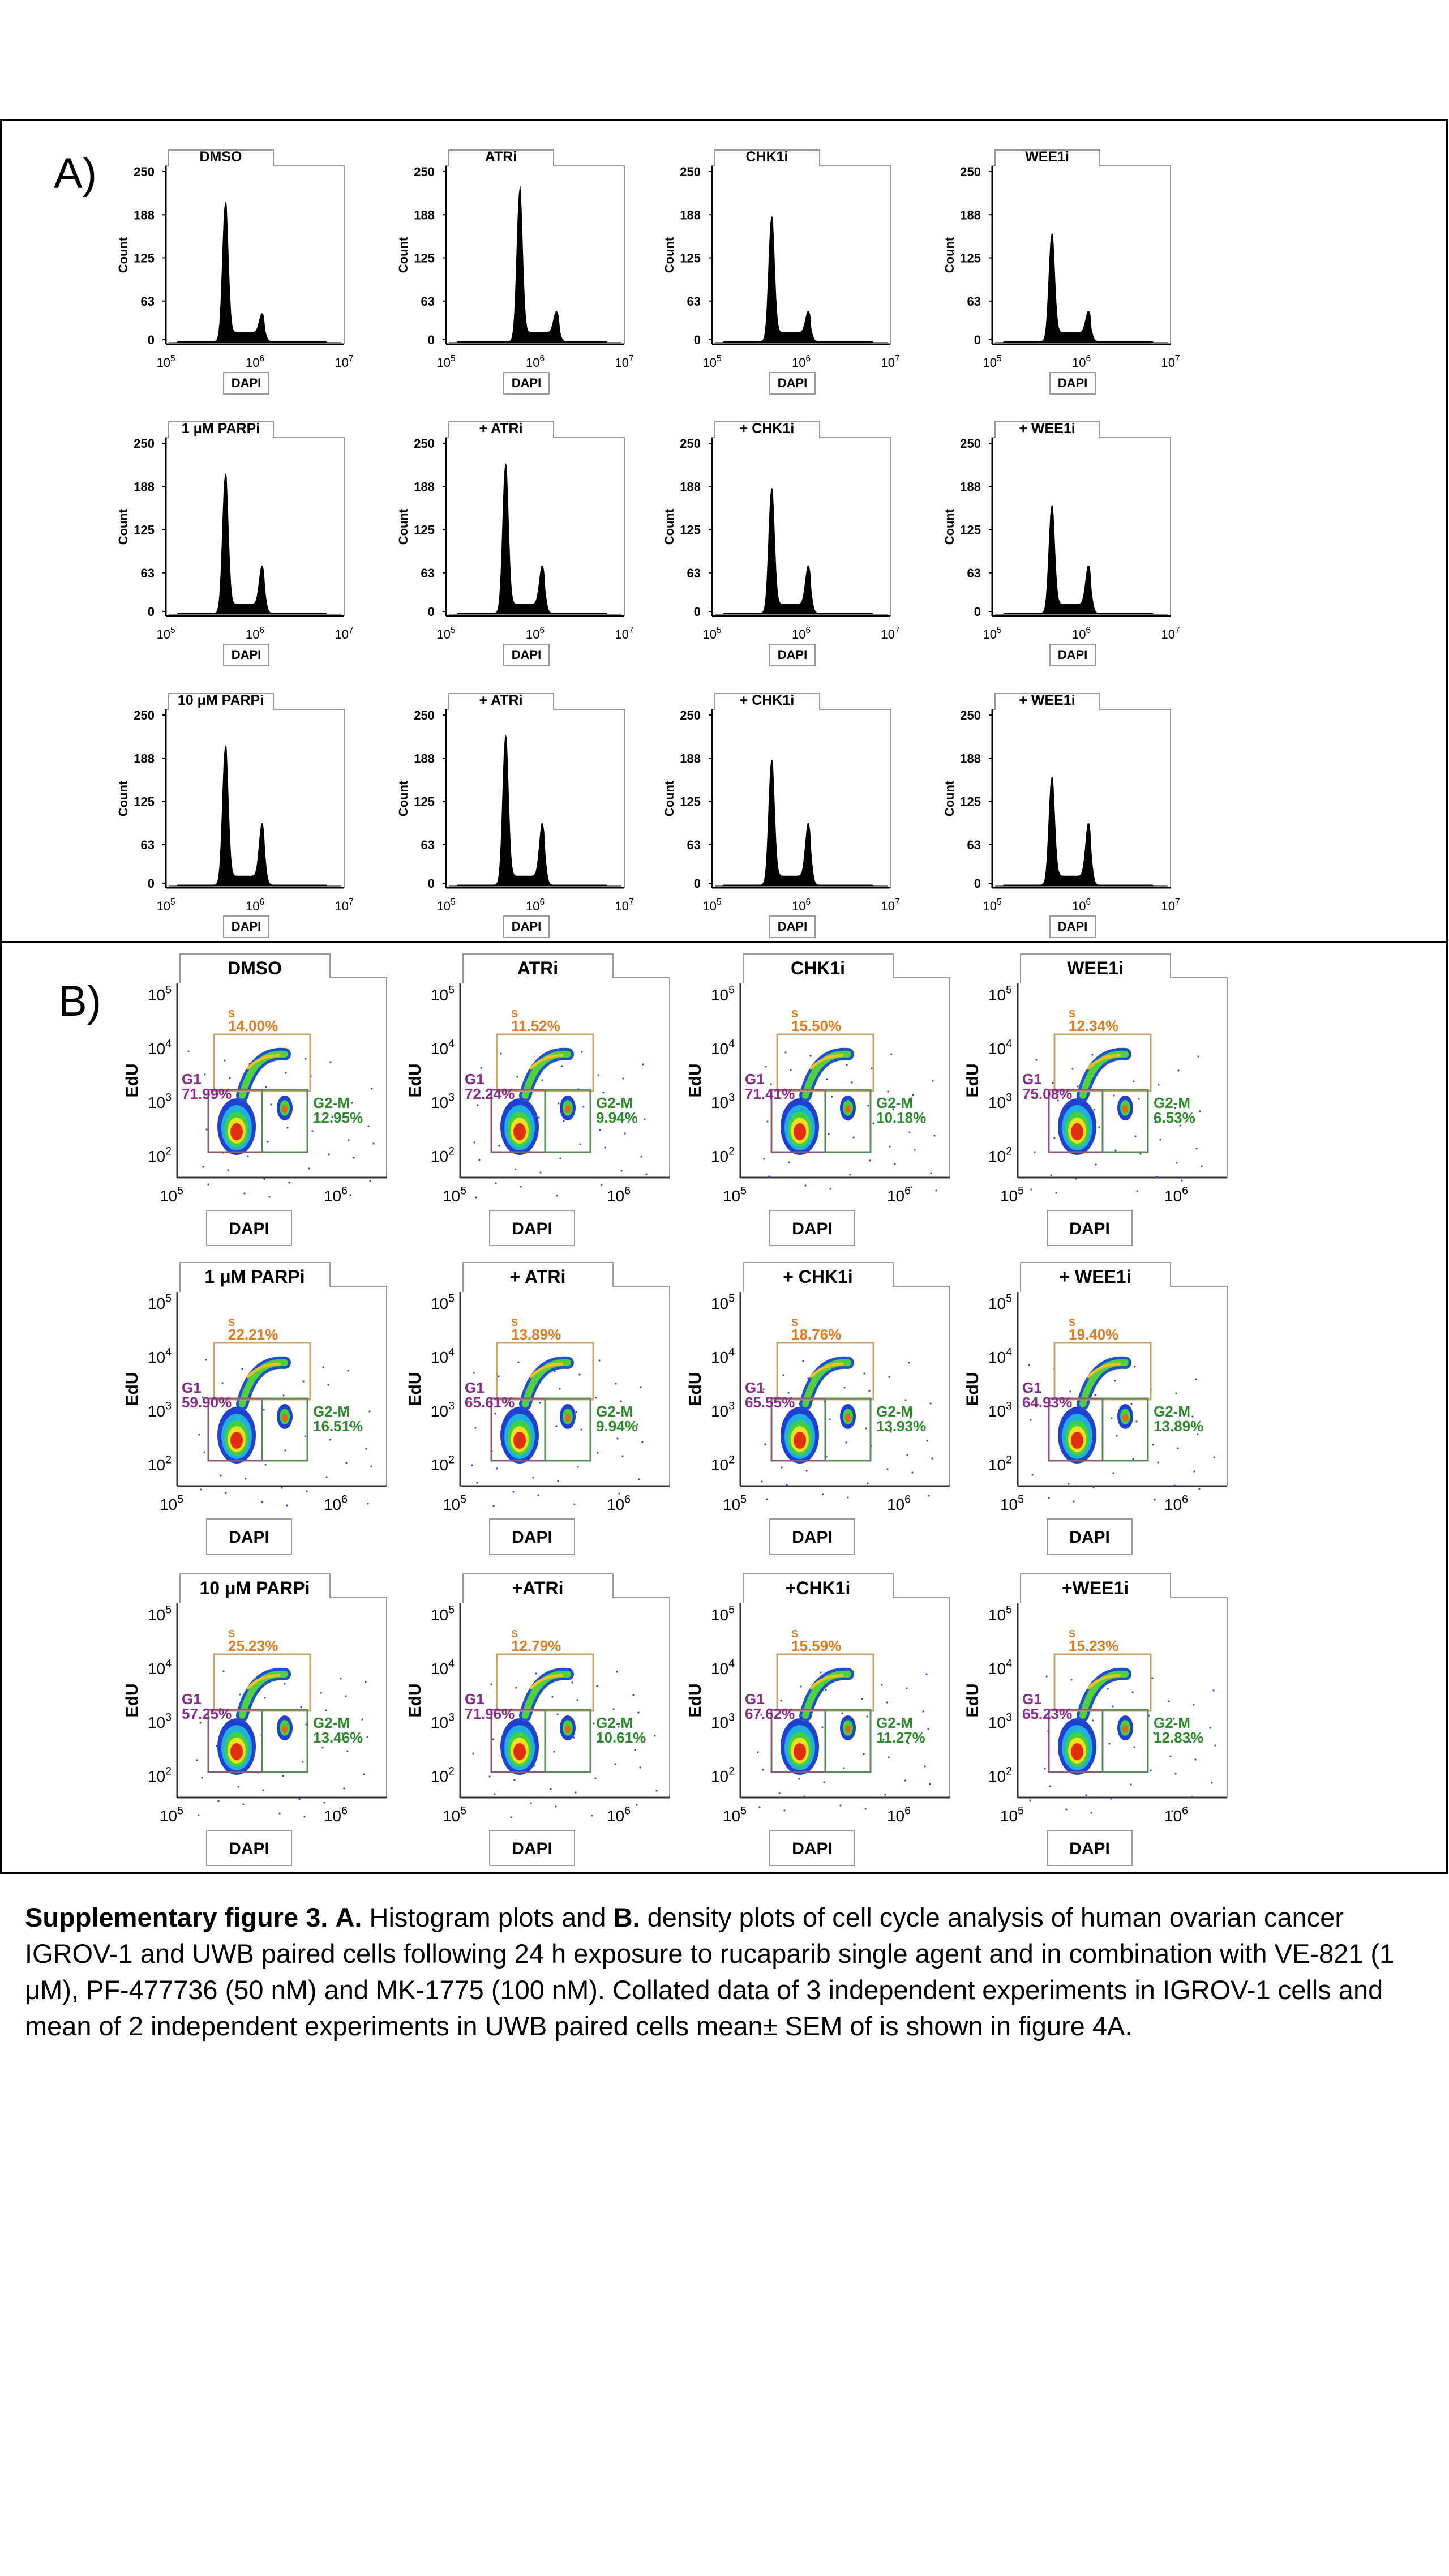  Describe the element at coordinates (160, 1302) in the screenshot. I see `y-tick-label: 105` at that location.